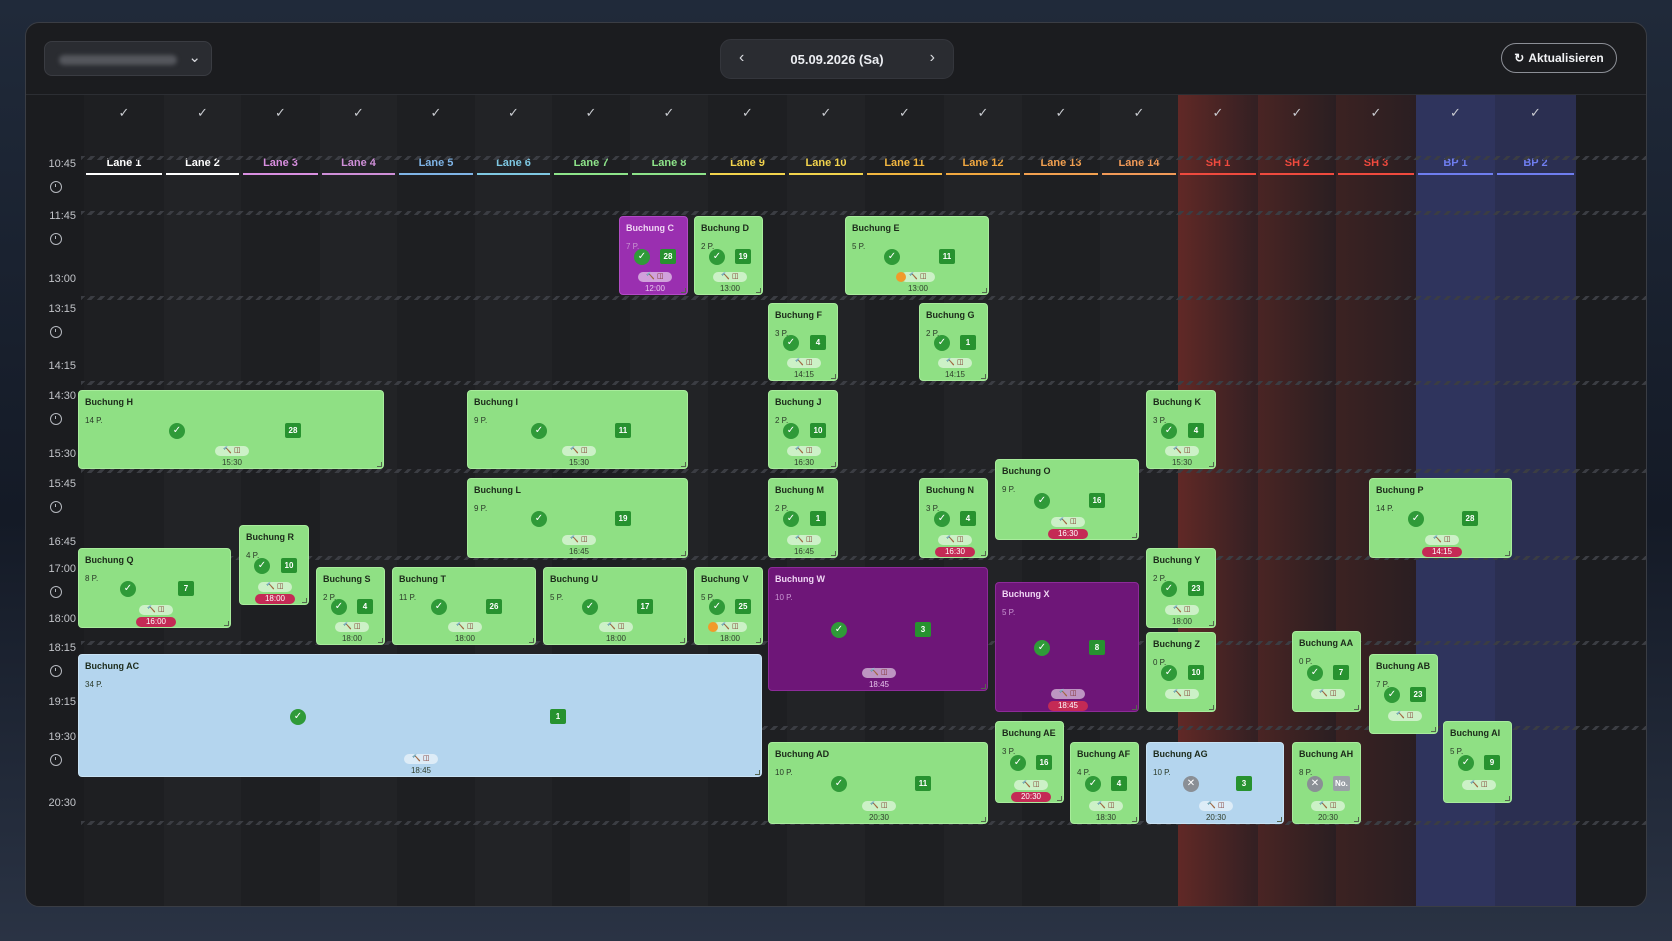  I want to click on lane-header: ✓ Lane 4, so click(358, 141).